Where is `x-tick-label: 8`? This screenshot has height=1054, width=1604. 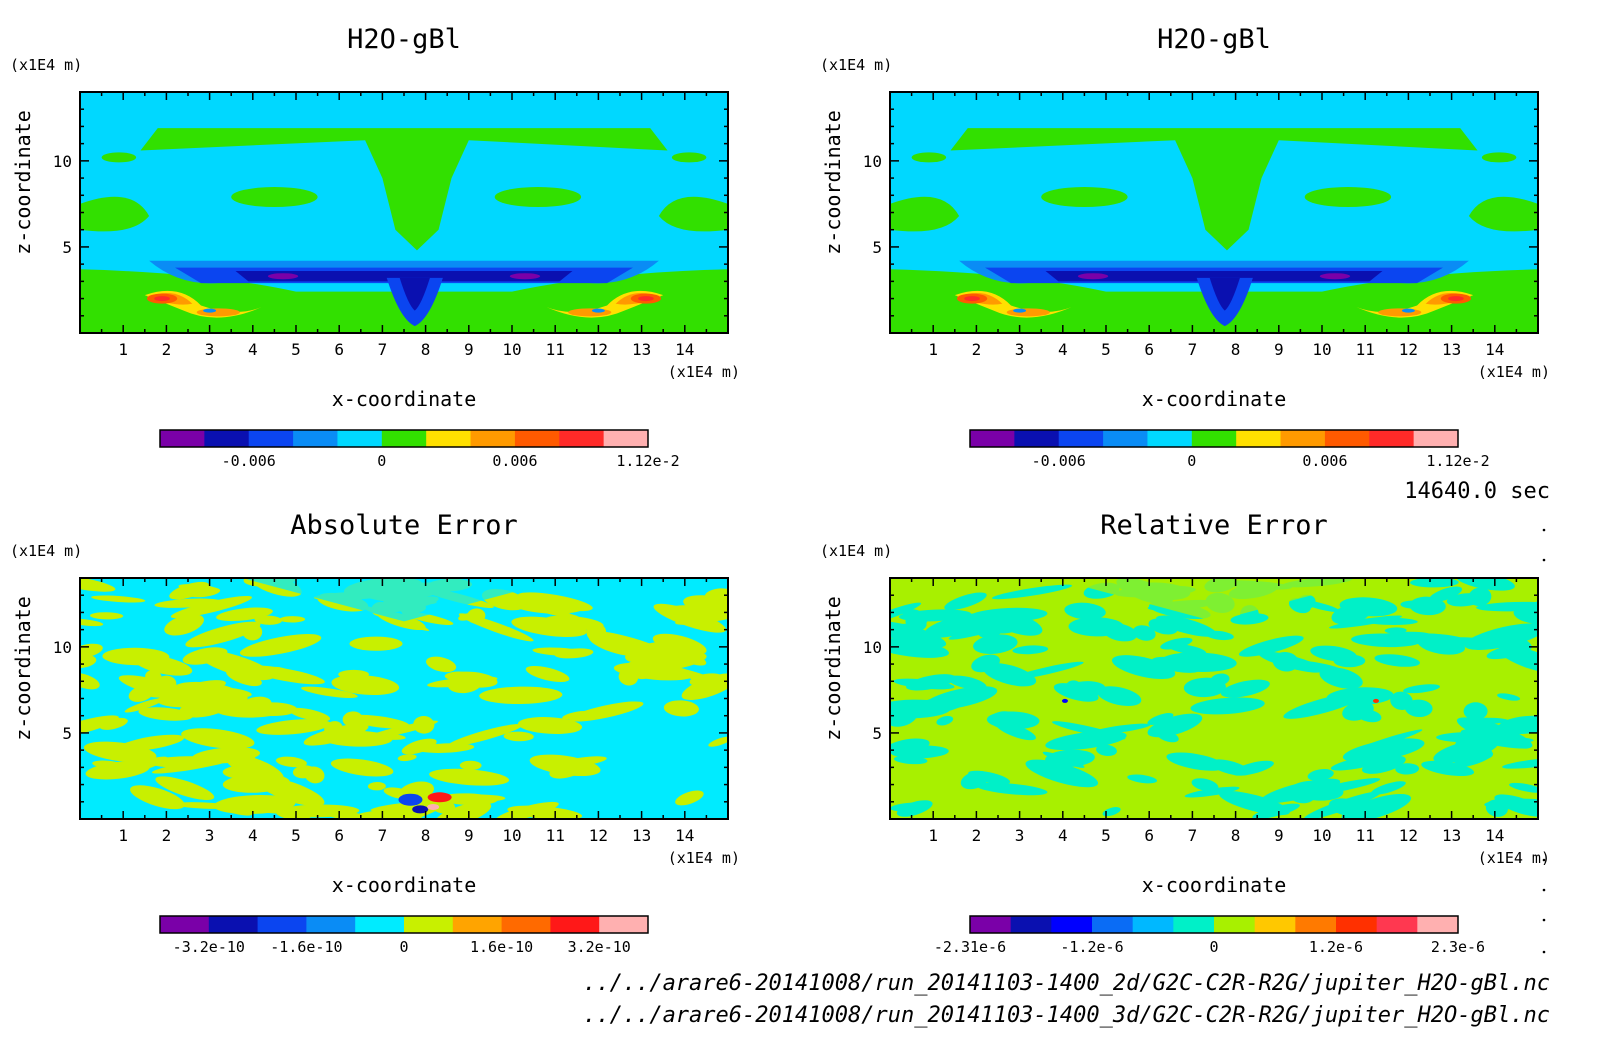
x-tick-label: 8 is located at coordinates (426, 349).